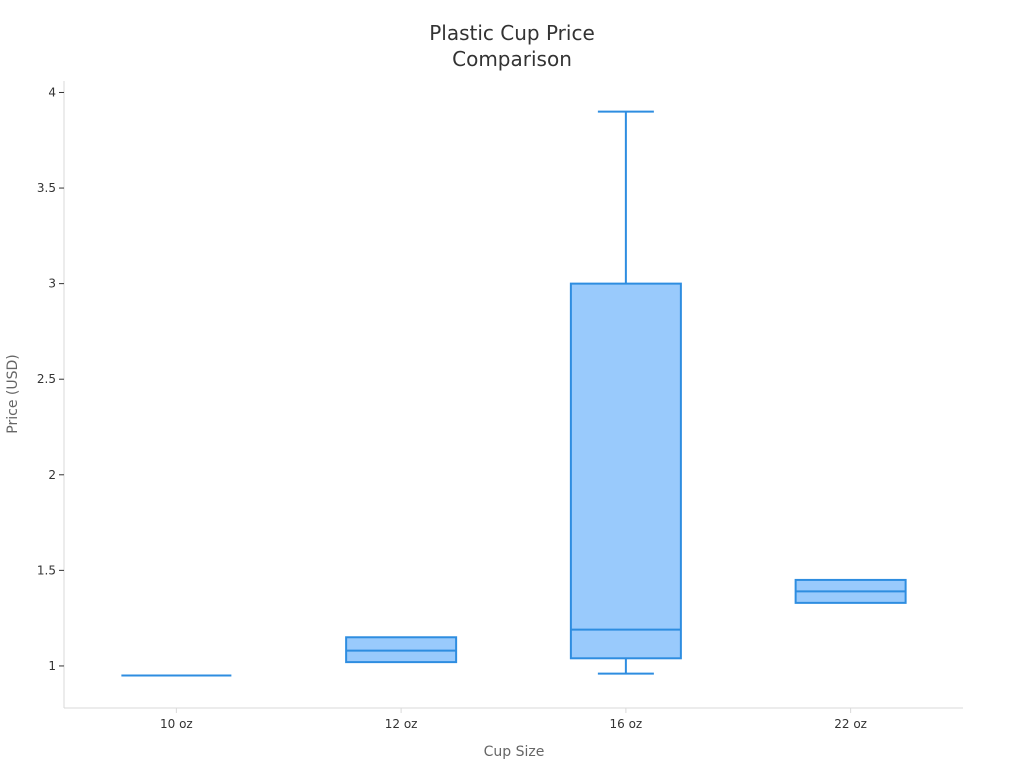 This screenshot has height=768, width=1024. I want to click on y-tick-label: 2, so click(52, 475).